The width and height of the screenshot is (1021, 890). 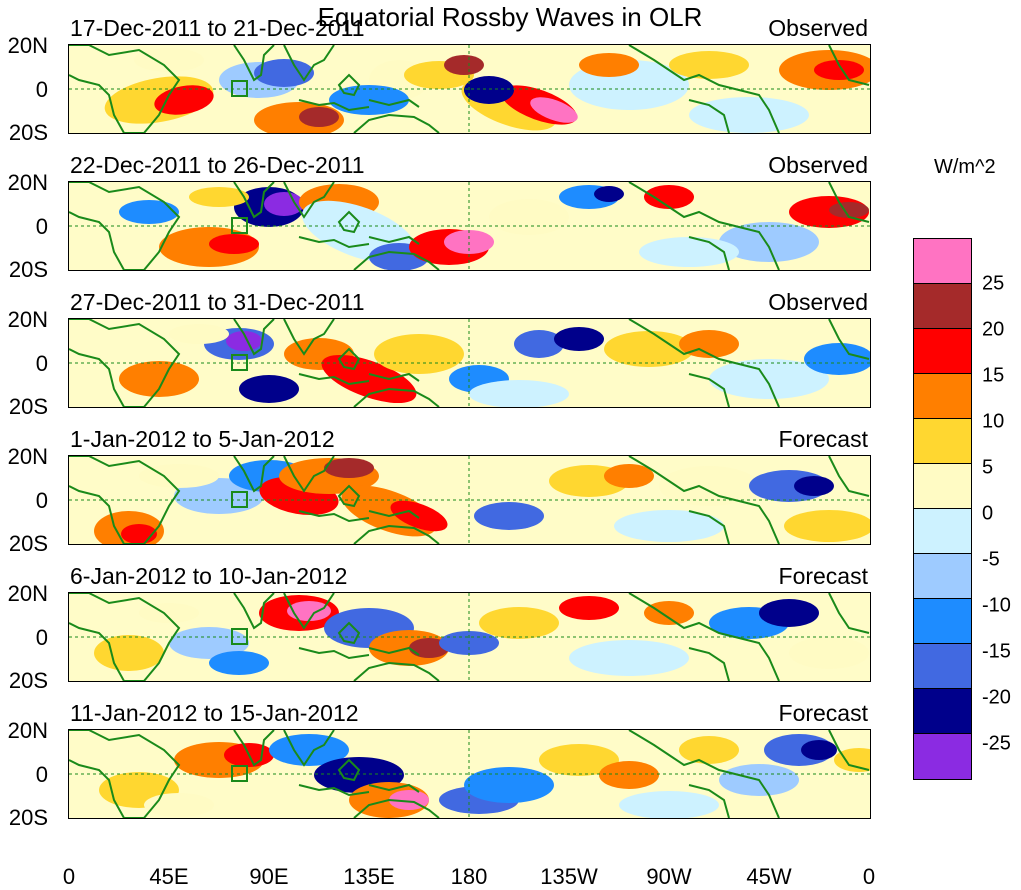 I want to click on colorbar-level-label: 20, so click(x=993, y=329).